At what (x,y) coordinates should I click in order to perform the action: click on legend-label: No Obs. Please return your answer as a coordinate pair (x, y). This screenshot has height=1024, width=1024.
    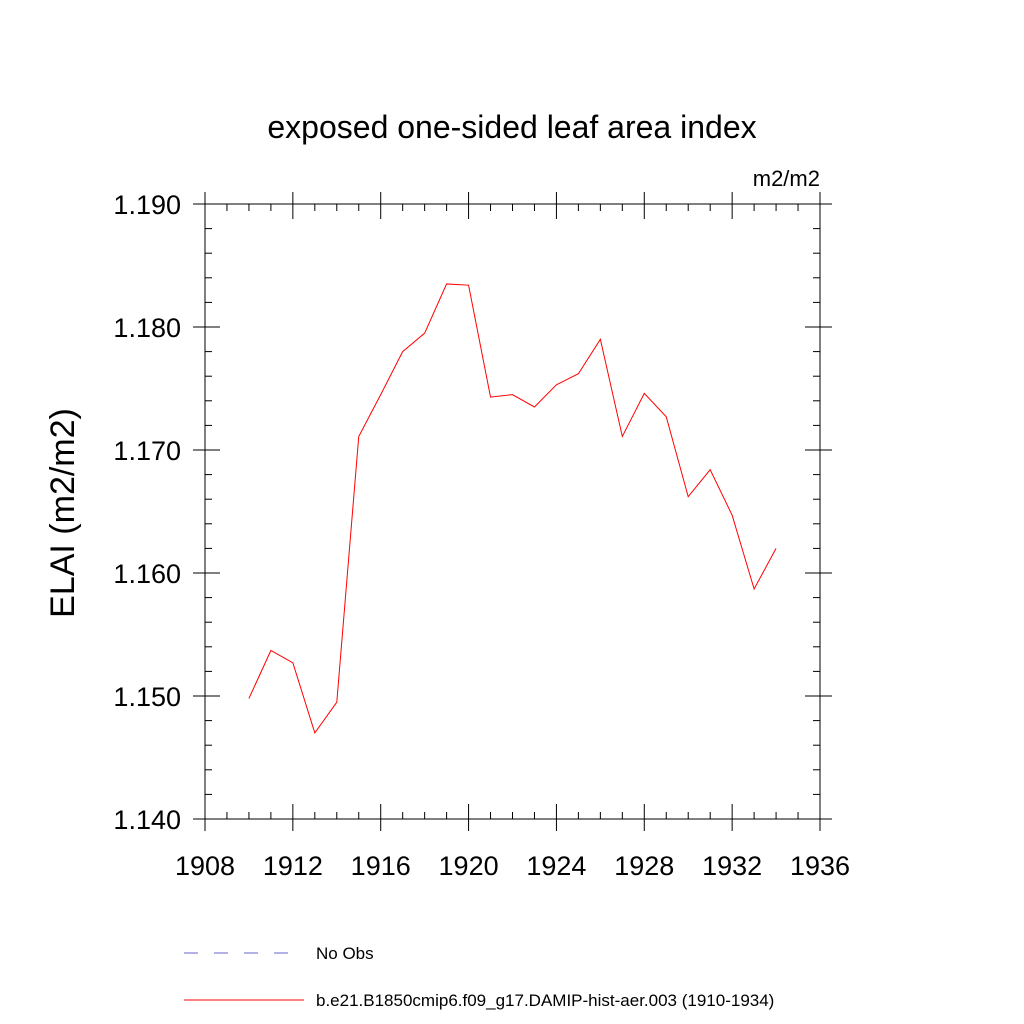
    Looking at the image, I should click on (345, 953).